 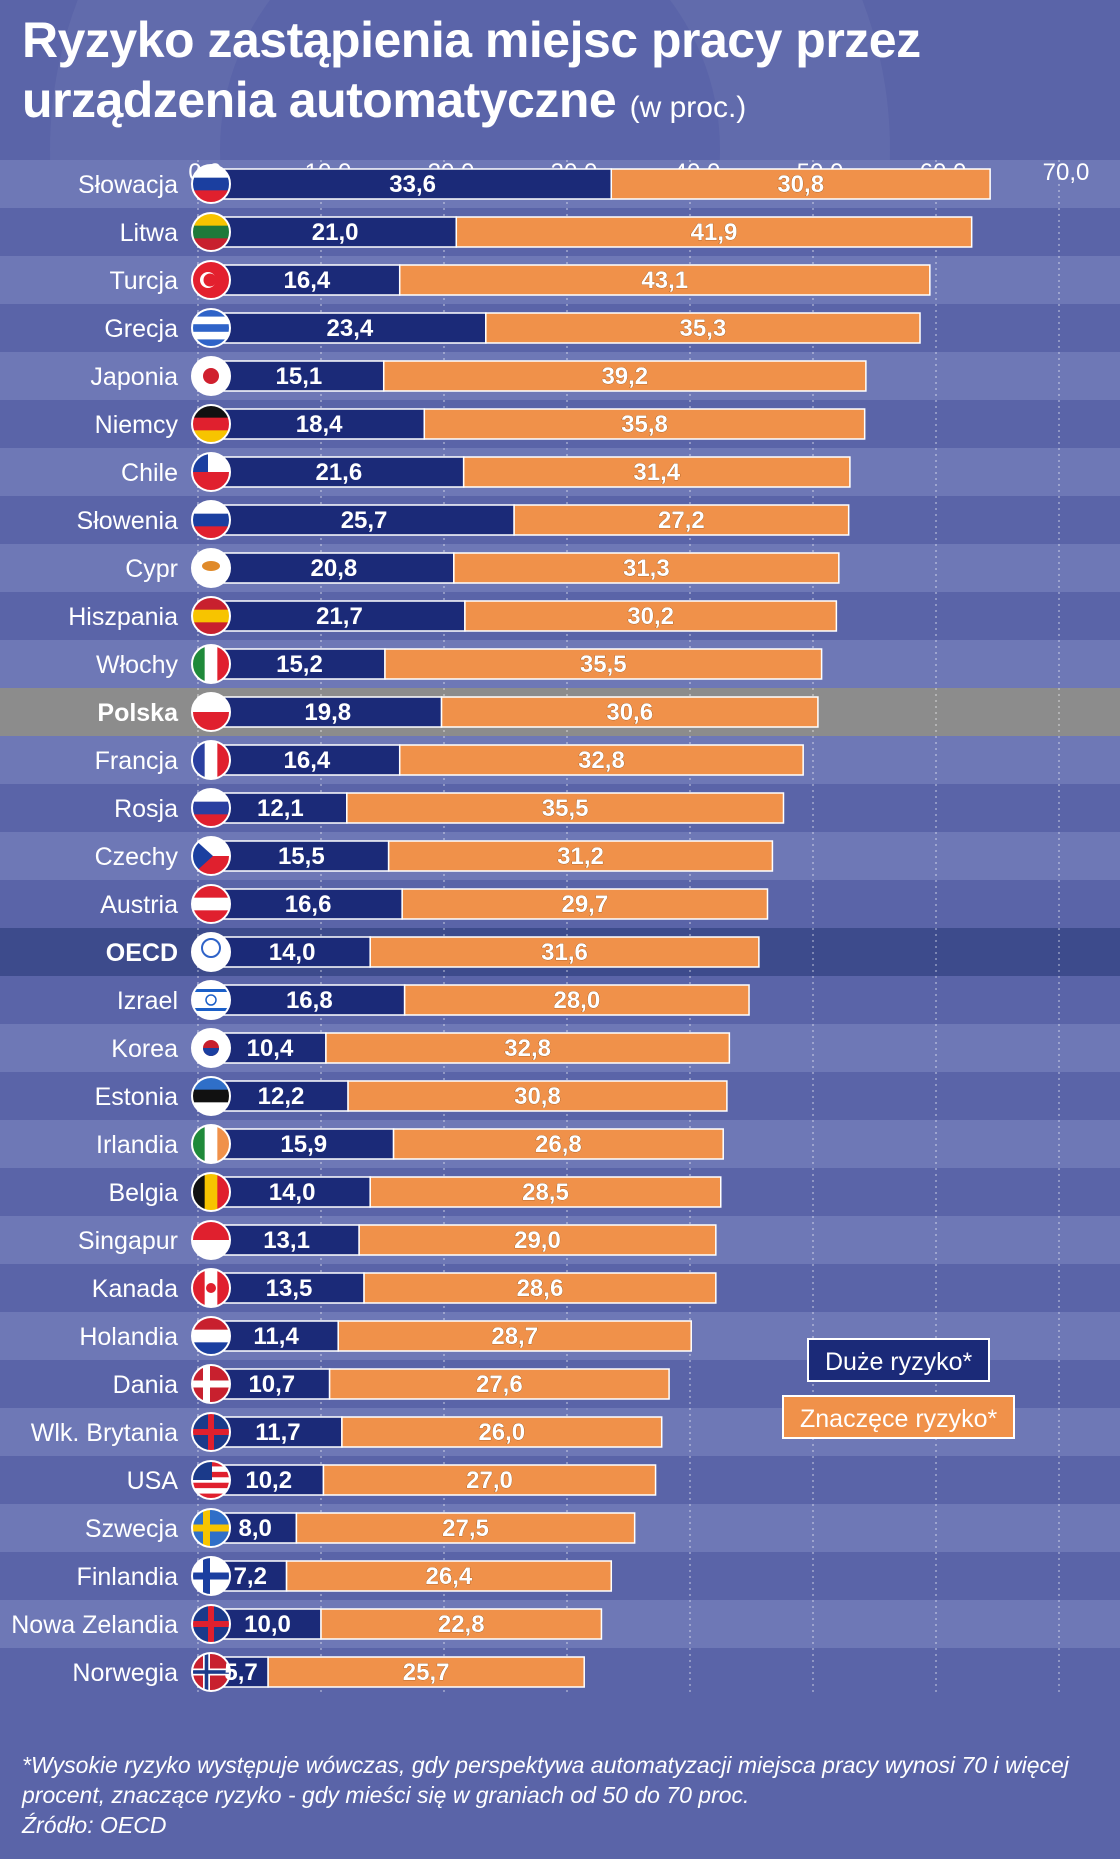 I want to click on source-note: Źródło: OECD, so click(x=94, y=1825).